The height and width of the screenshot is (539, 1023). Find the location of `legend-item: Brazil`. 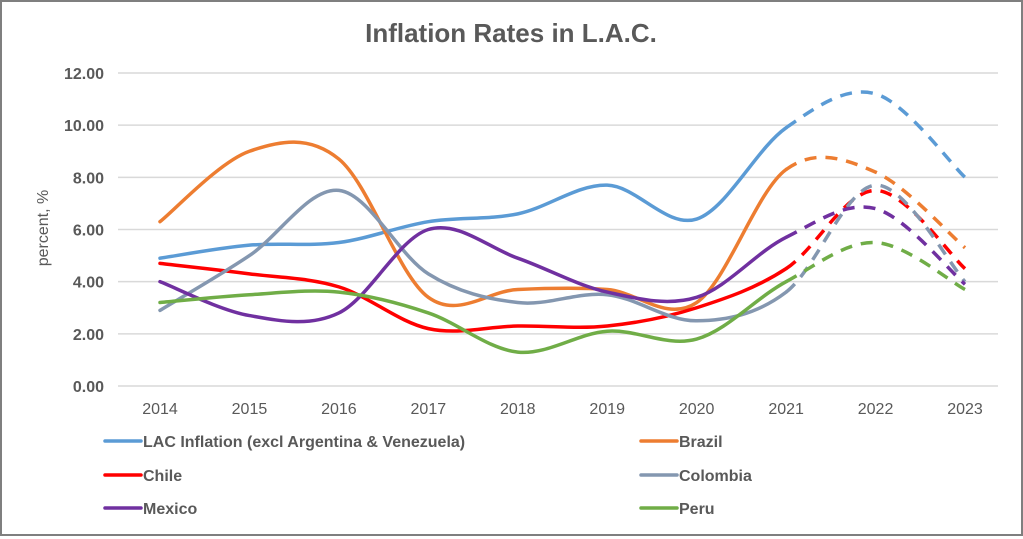

legend-item: Brazil is located at coordinates (681, 442).